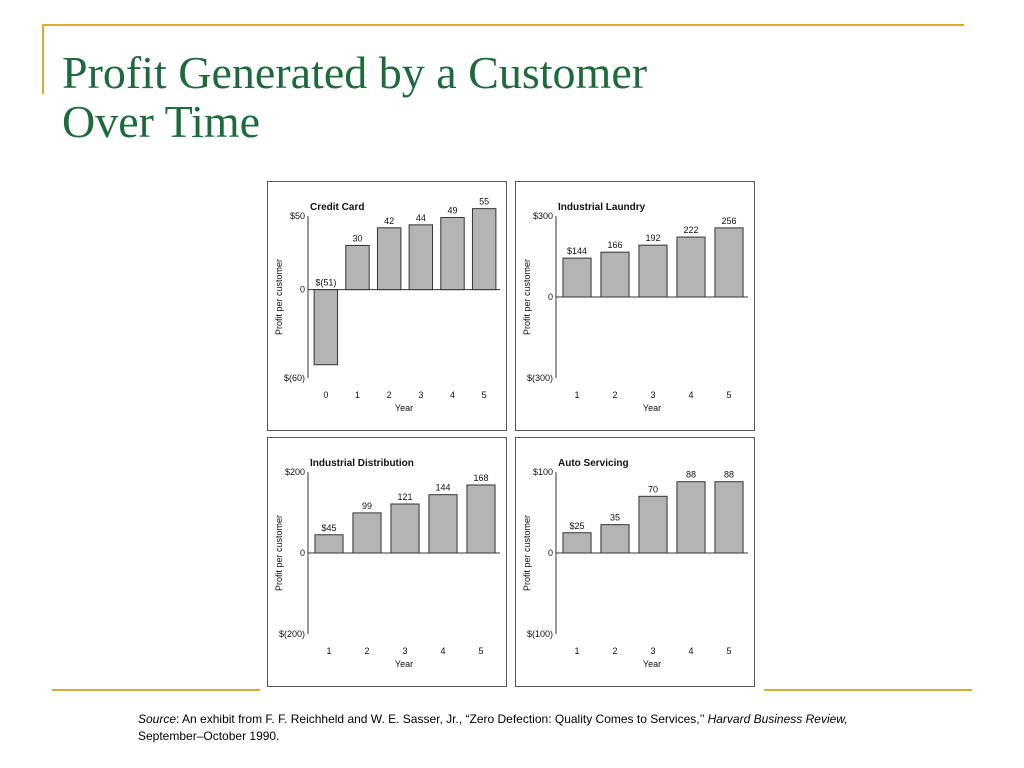  Describe the element at coordinates (362, 463) in the screenshot. I see `chart-title: Industrial Distribution` at that location.